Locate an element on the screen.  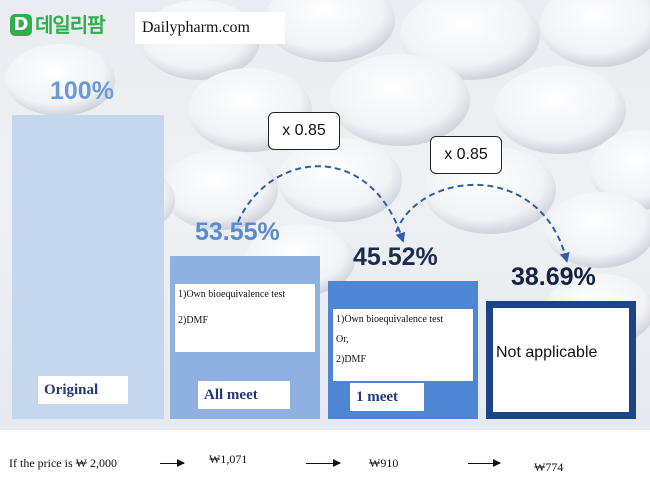
value-label-1: 100% is located at coordinates (82, 91).